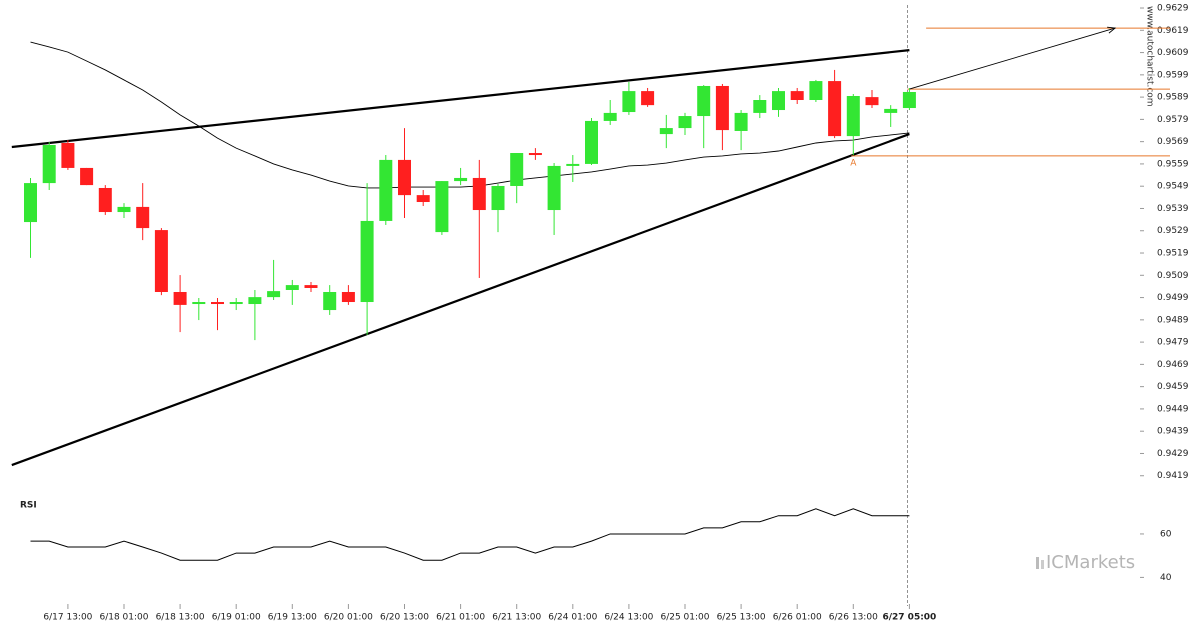 Image resolution: width=1200 pixels, height=630 pixels. What do you see at coordinates (1090, 562) in the screenshot?
I see `brand: ICMarkets` at bounding box center [1090, 562].